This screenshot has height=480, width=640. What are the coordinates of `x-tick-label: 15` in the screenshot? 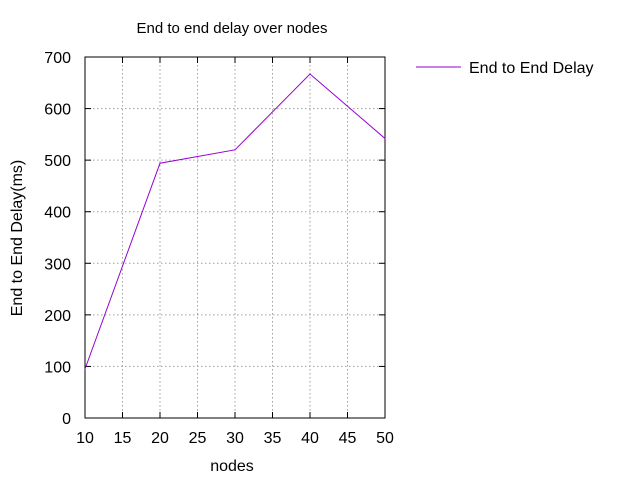 It's located at (123, 438).